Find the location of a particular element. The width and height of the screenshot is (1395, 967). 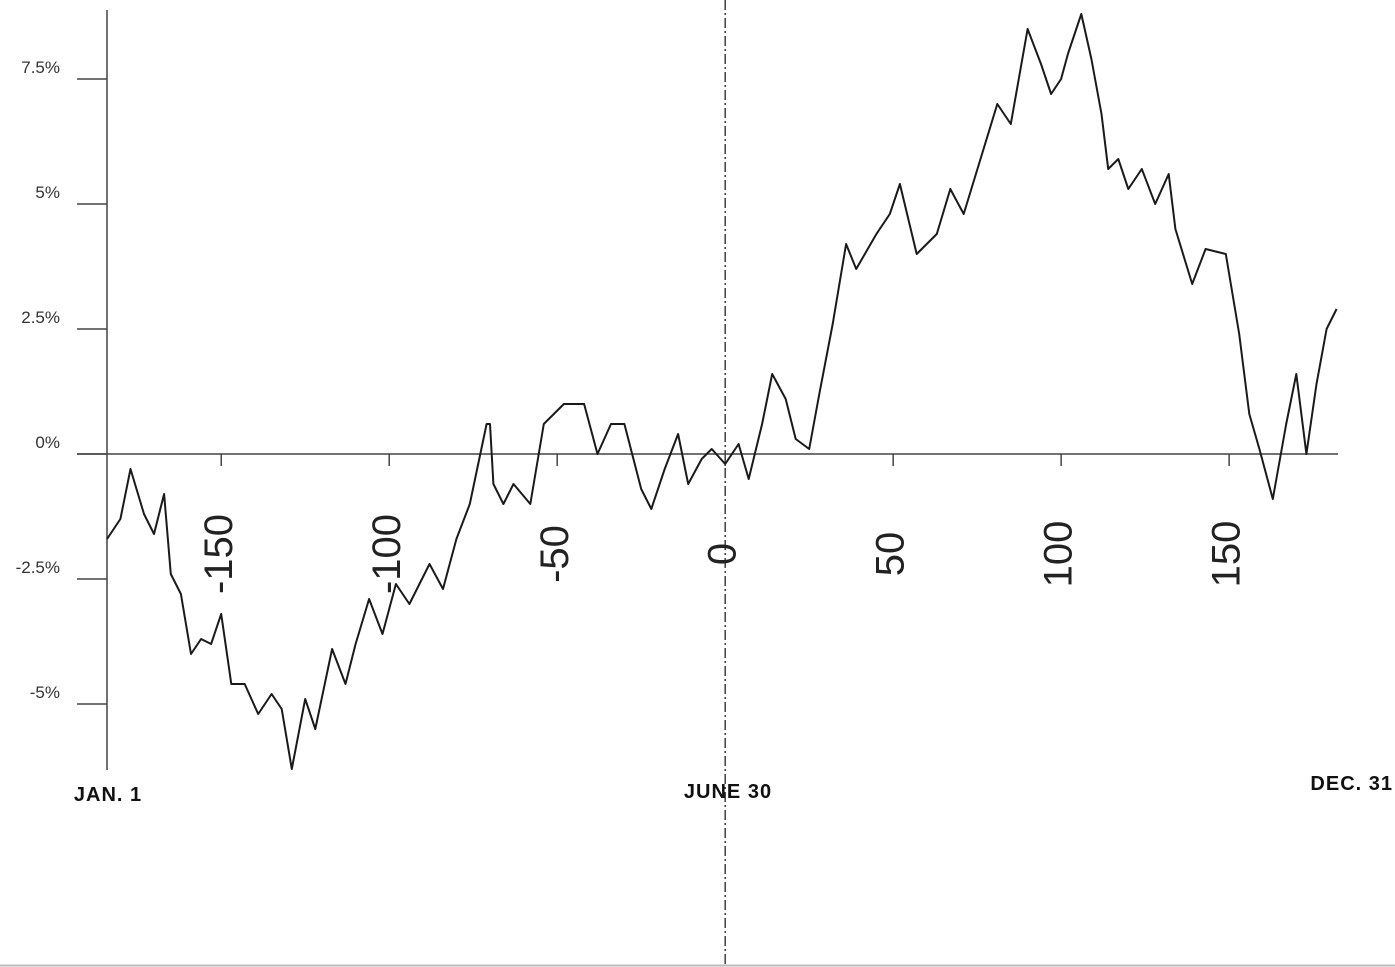

y-tick-label: 0% is located at coordinates (47, 442).